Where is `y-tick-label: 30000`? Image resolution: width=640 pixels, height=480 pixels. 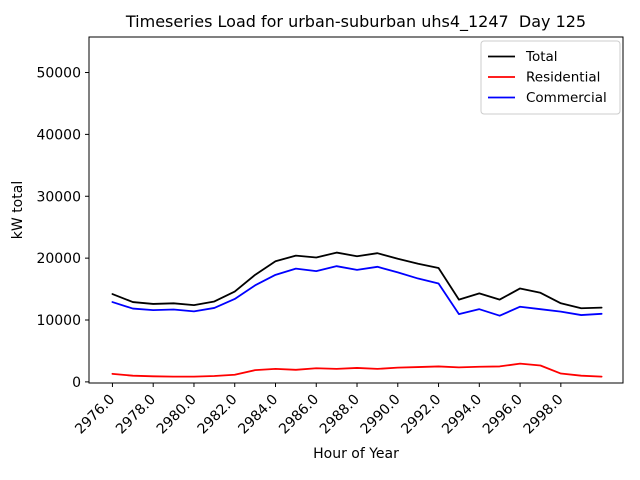
y-tick-label: 30000 is located at coordinates (58, 197).